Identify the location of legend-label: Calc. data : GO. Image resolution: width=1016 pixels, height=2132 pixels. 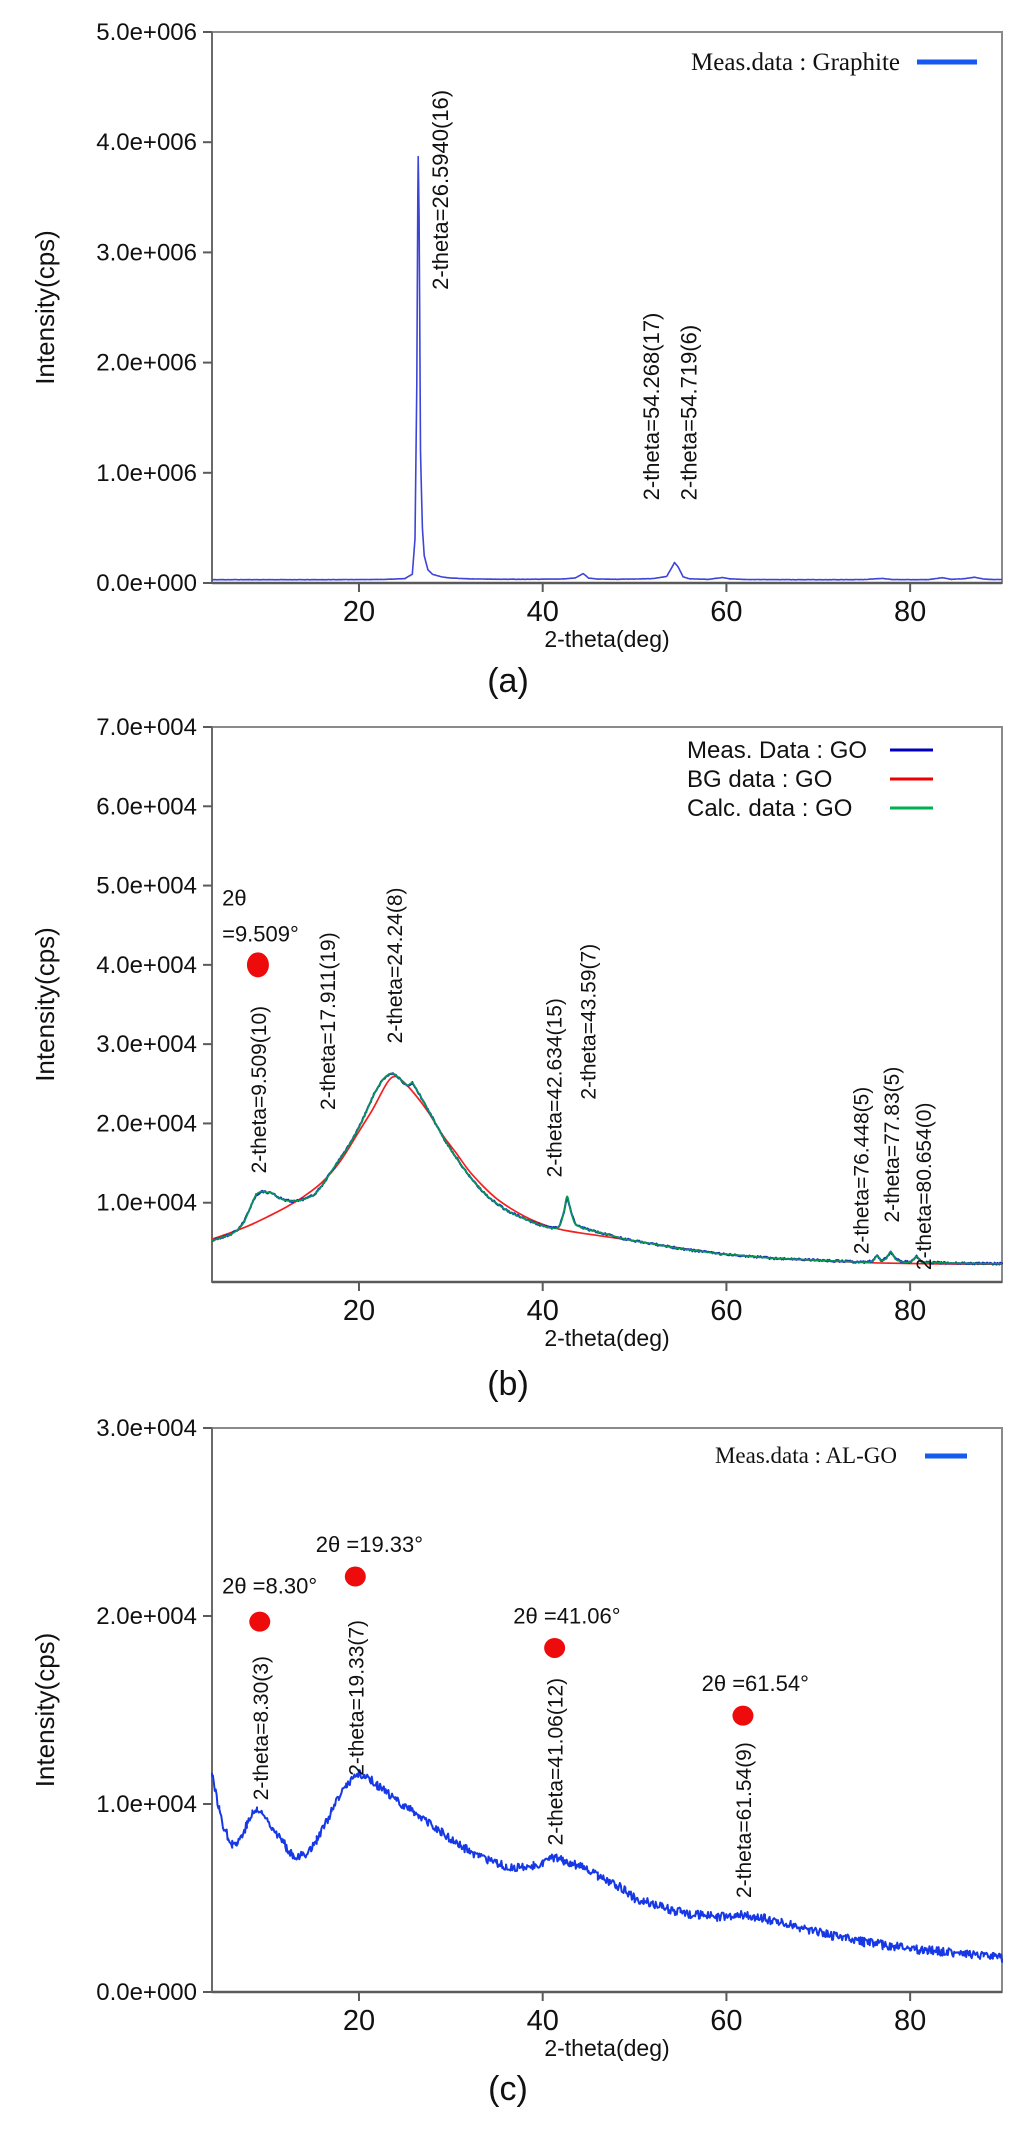
(769, 808).